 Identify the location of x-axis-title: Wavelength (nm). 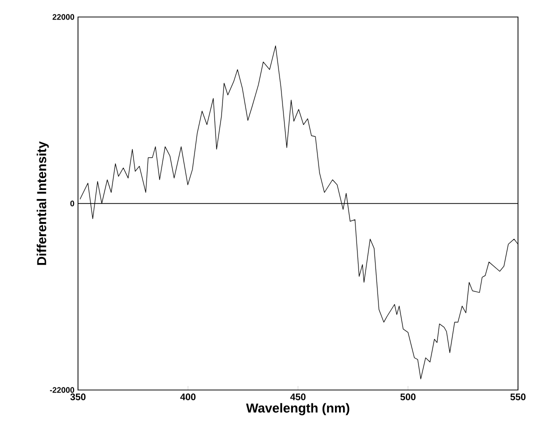
(298, 409).